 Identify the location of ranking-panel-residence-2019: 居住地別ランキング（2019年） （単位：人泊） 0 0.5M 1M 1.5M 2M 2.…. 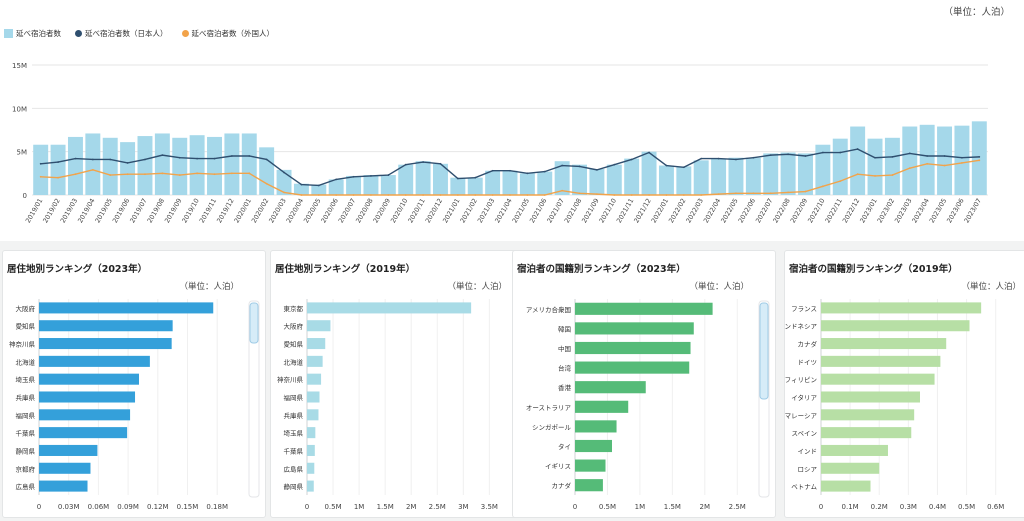
(402, 384).